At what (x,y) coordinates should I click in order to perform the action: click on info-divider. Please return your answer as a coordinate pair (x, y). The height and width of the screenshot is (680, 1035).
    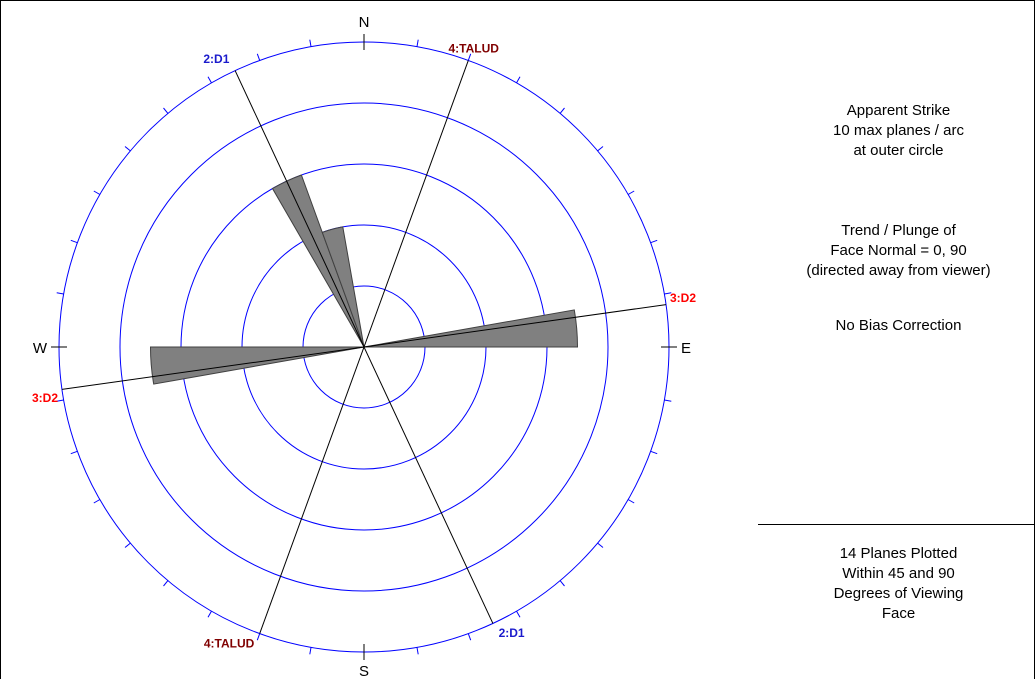
    Looking at the image, I should click on (896, 524).